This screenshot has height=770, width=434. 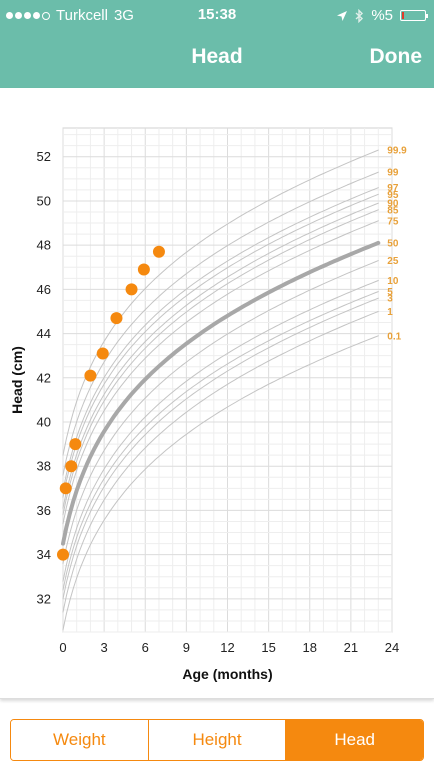 I want to click on x-tick-label: 21, so click(x=351, y=647).